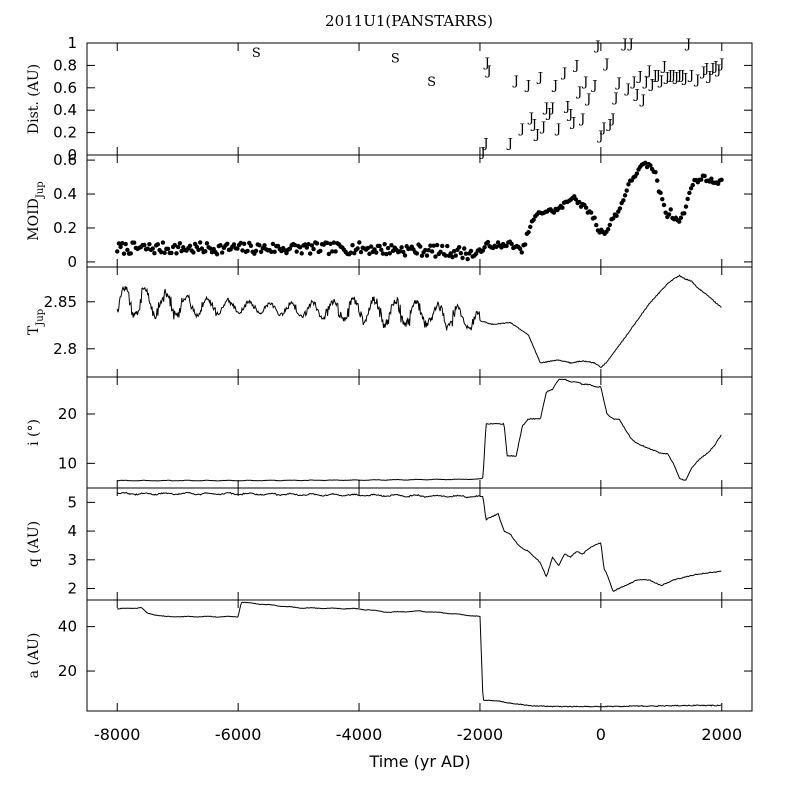 The width and height of the screenshot is (797, 797). Describe the element at coordinates (654, 75) in the screenshot. I see `jupiter-point-46: J` at that location.